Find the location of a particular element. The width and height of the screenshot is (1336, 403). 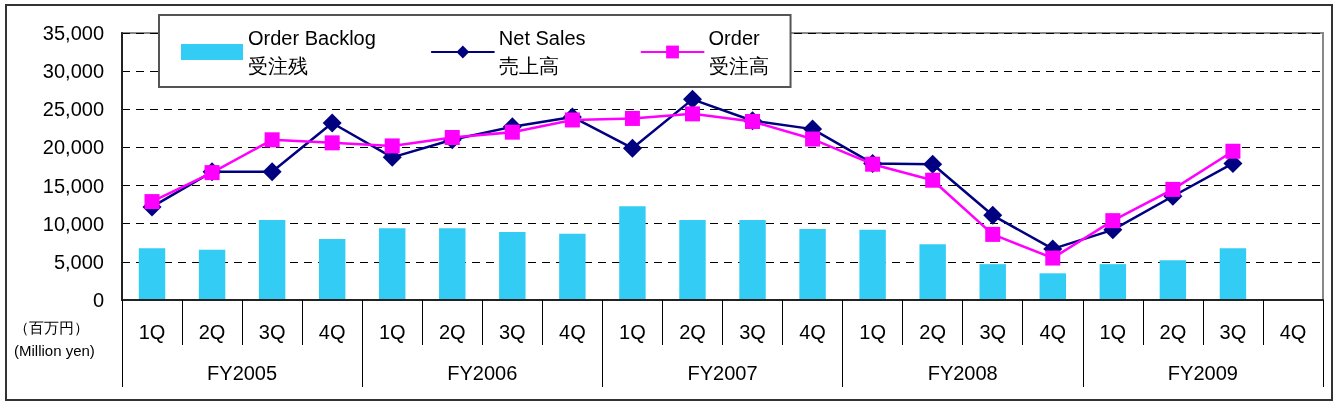

y-axis-title: （百万円） (Million yen) is located at coordinates (54, 339).